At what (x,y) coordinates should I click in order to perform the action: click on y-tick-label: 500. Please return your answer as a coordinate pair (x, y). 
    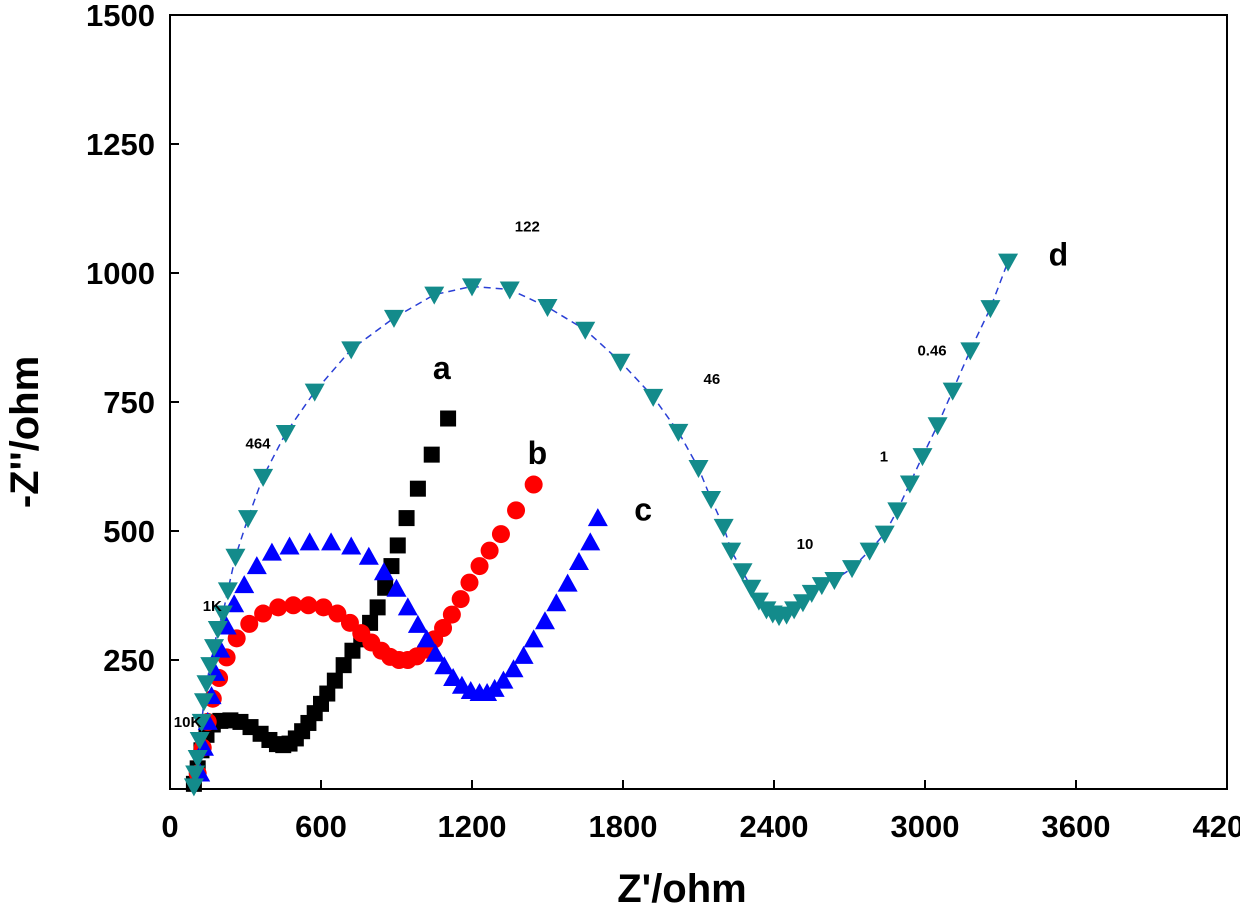
    Looking at the image, I should click on (129, 531).